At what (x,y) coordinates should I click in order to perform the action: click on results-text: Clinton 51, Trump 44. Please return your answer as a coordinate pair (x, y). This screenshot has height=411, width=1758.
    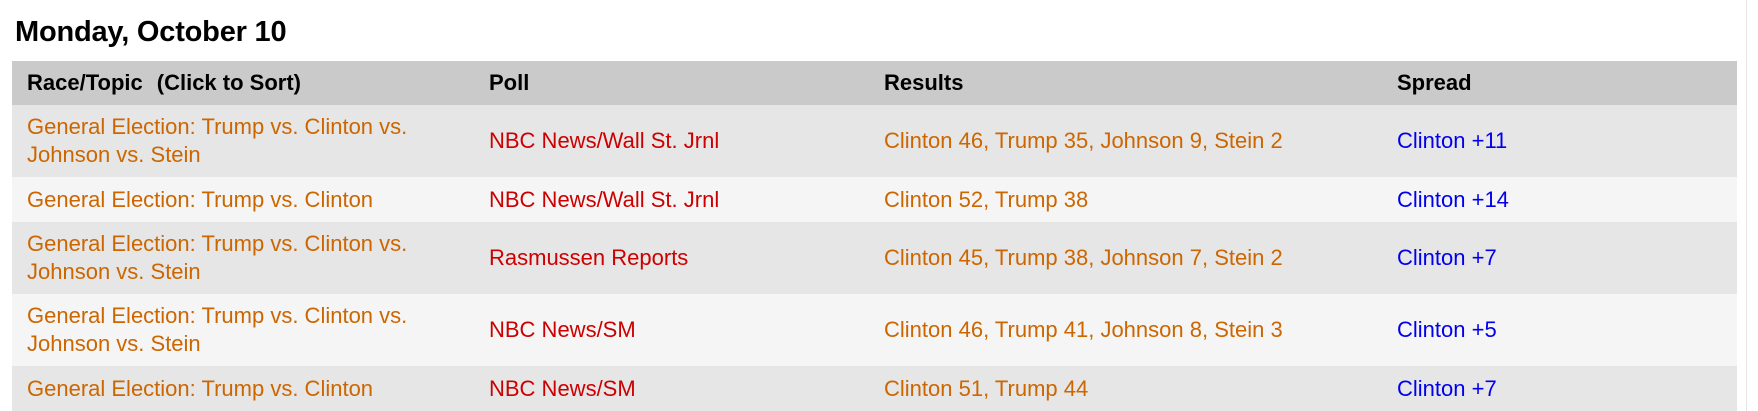
    Looking at the image, I should click on (986, 388).